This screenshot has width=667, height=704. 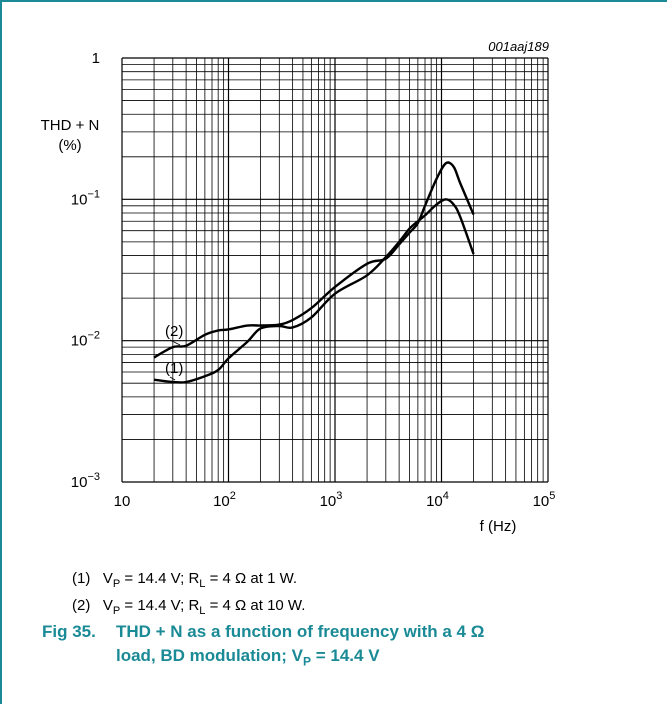 I want to click on caption-line2-post: = 14.4 V, so click(x=345, y=655).